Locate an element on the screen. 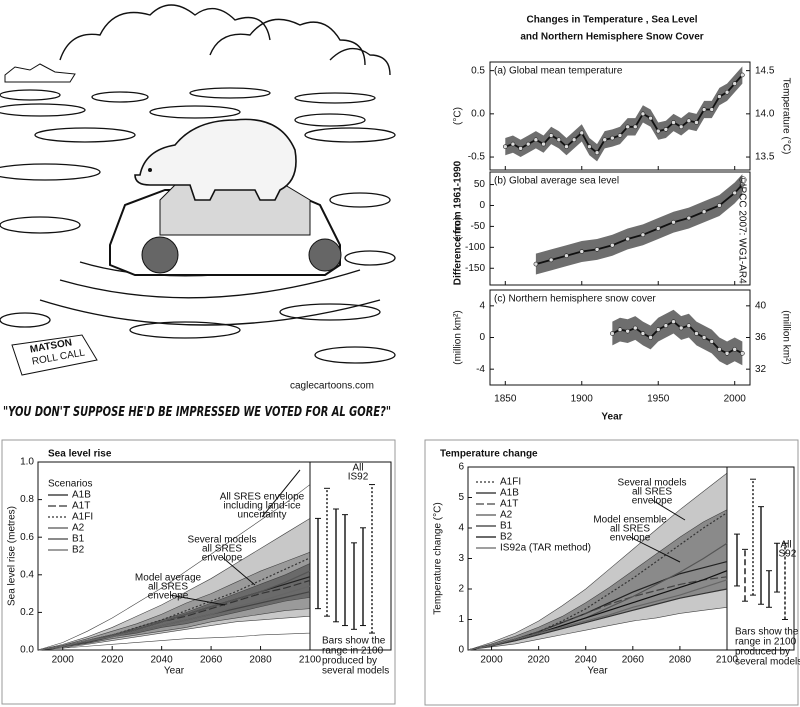 Image resolution: width=800 pixels, height=707 pixels. x-tick-label: 2040 is located at coordinates (162, 660).